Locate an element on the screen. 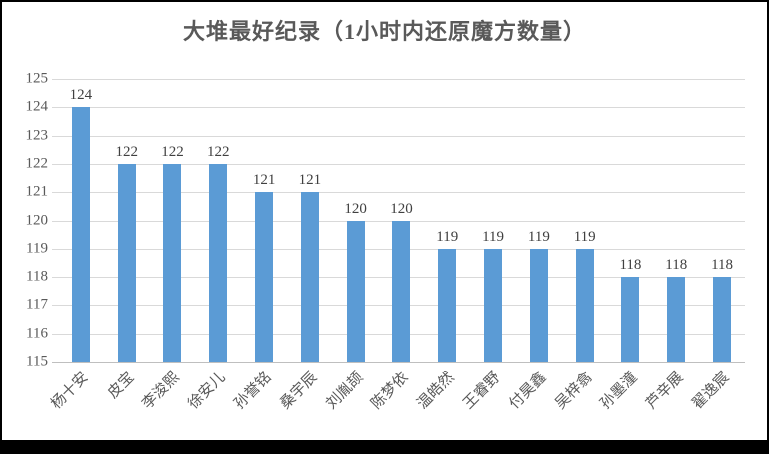 This screenshot has width=769, height=454. x-axis-line is located at coordinates (398, 362).